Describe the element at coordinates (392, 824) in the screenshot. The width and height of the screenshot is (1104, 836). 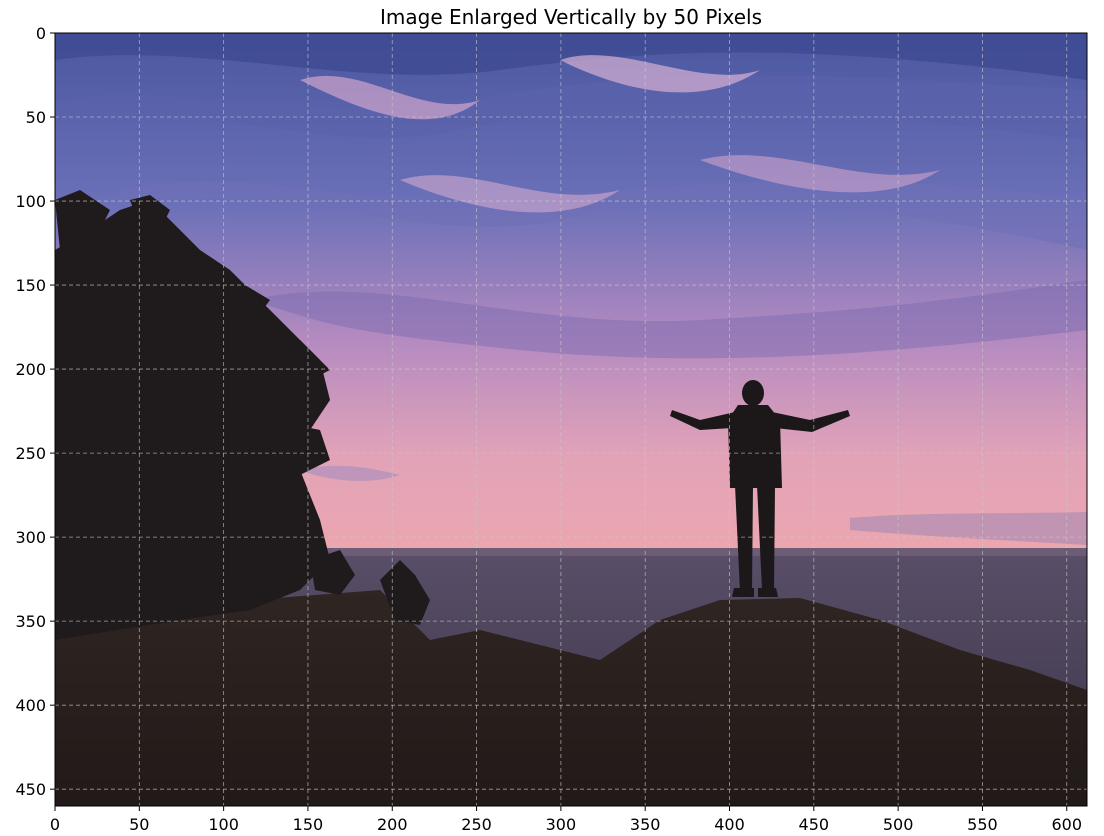
I see `x-tick-label: 200` at that location.